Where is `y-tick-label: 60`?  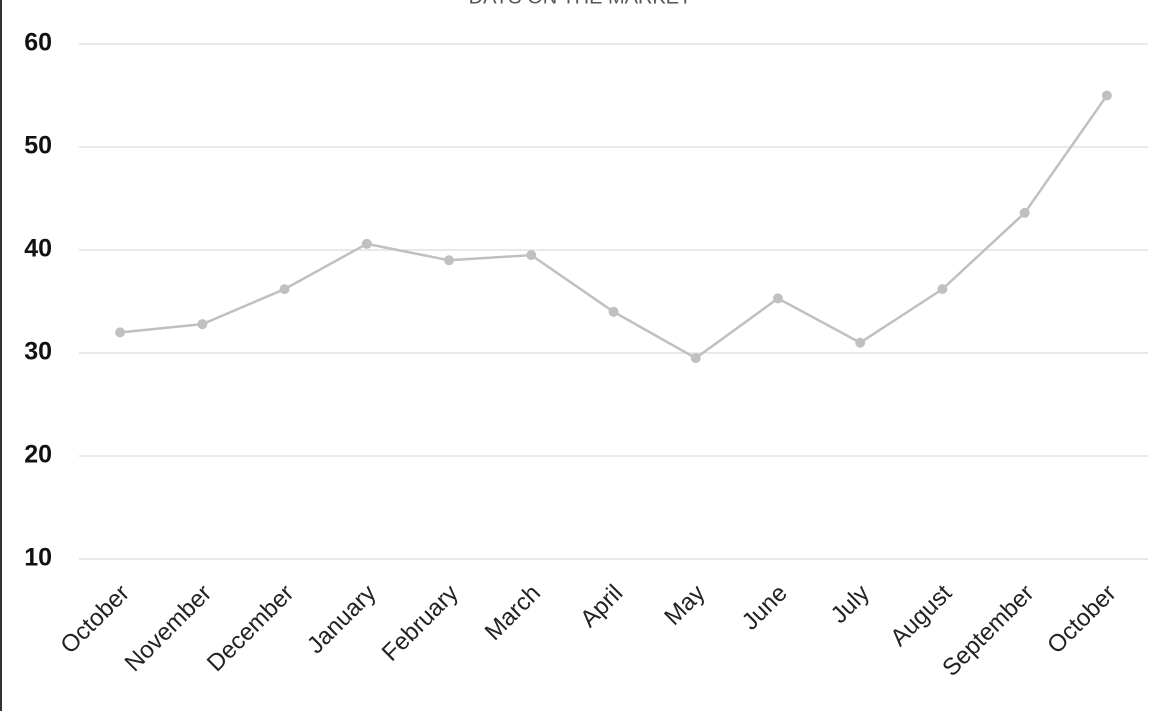 y-tick-label: 60 is located at coordinates (38, 43).